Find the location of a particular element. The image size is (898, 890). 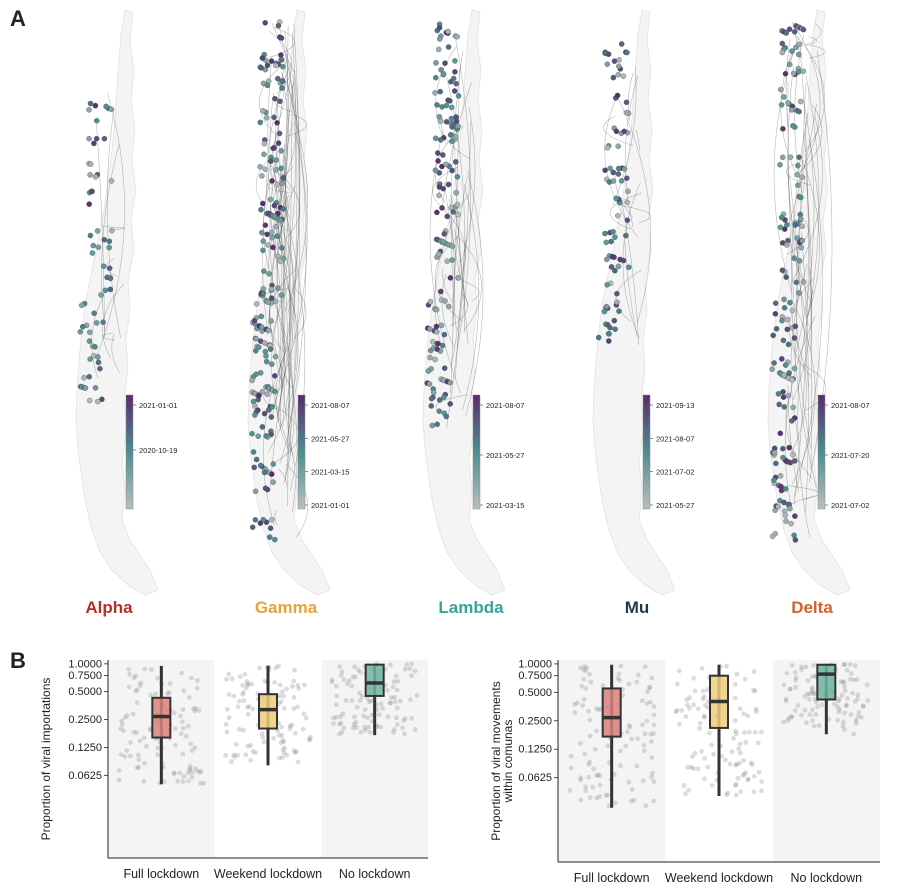

chile-outline is located at coordinates (289, 302).